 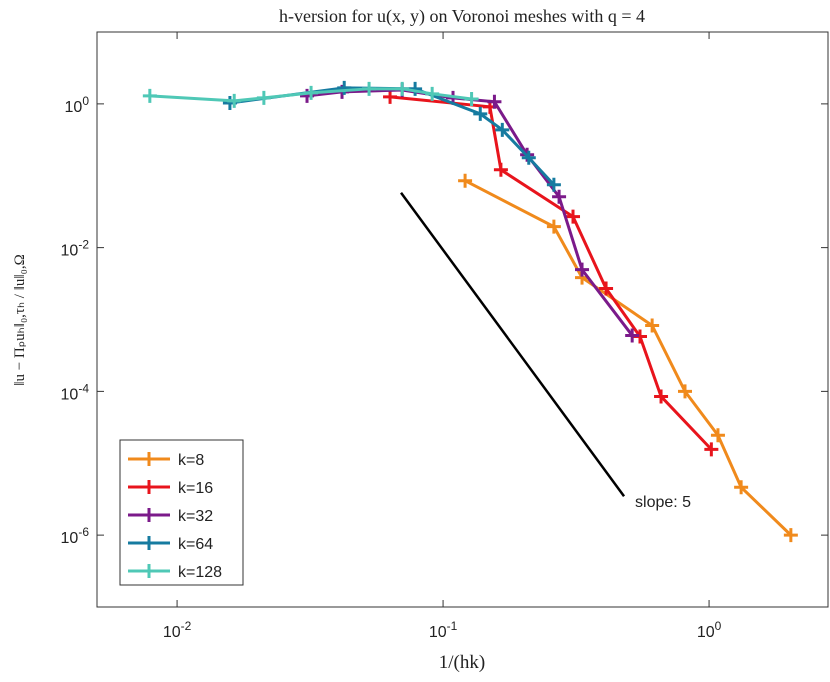 What do you see at coordinates (443, 630) in the screenshot?
I see `x-tick-label: 10⁻¹` at bounding box center [443, 630].